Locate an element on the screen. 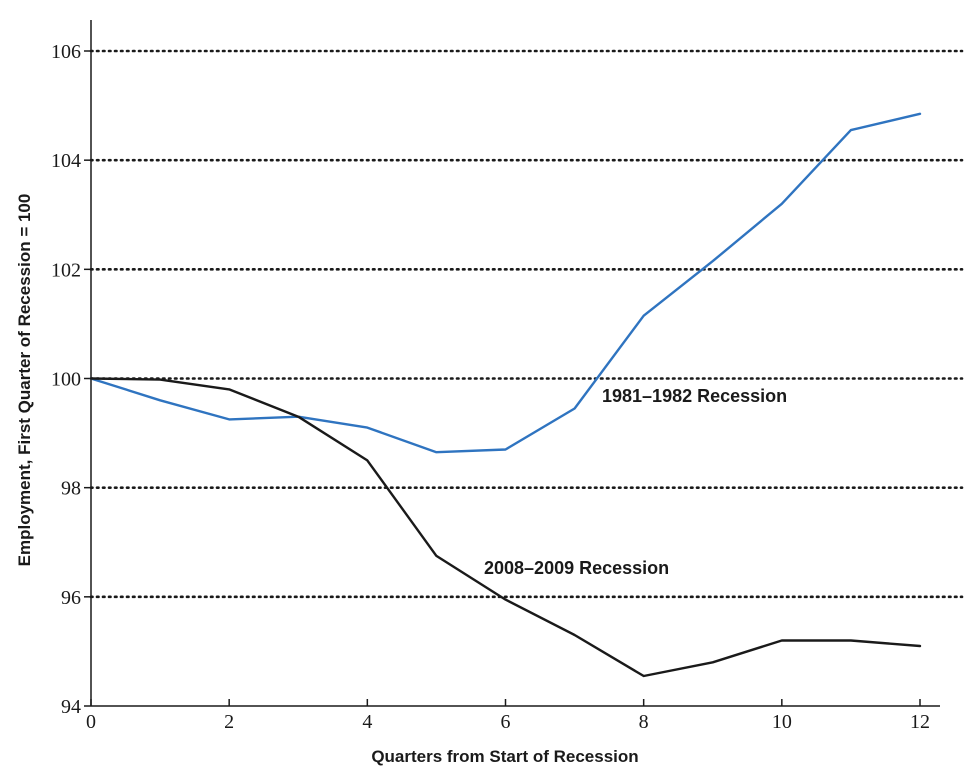 The width and height of the screenshot is (968, 776). y-tick-label-98: 98 is located at coordinates (71, 489).